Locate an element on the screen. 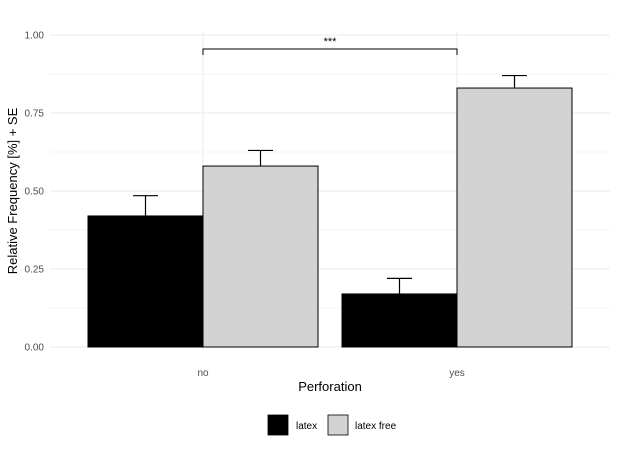  y-tick-label-0.00: 0.00 is located at coordinates (35, 348).